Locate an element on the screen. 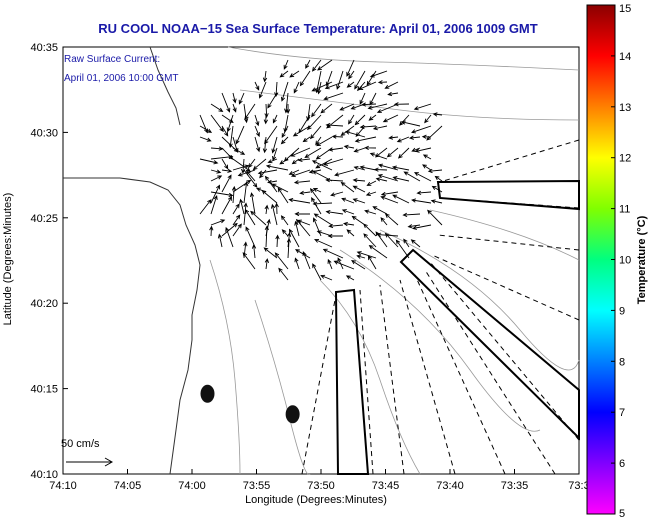  colorbar-tick-label: 14 is located at coordinates (625, 57).